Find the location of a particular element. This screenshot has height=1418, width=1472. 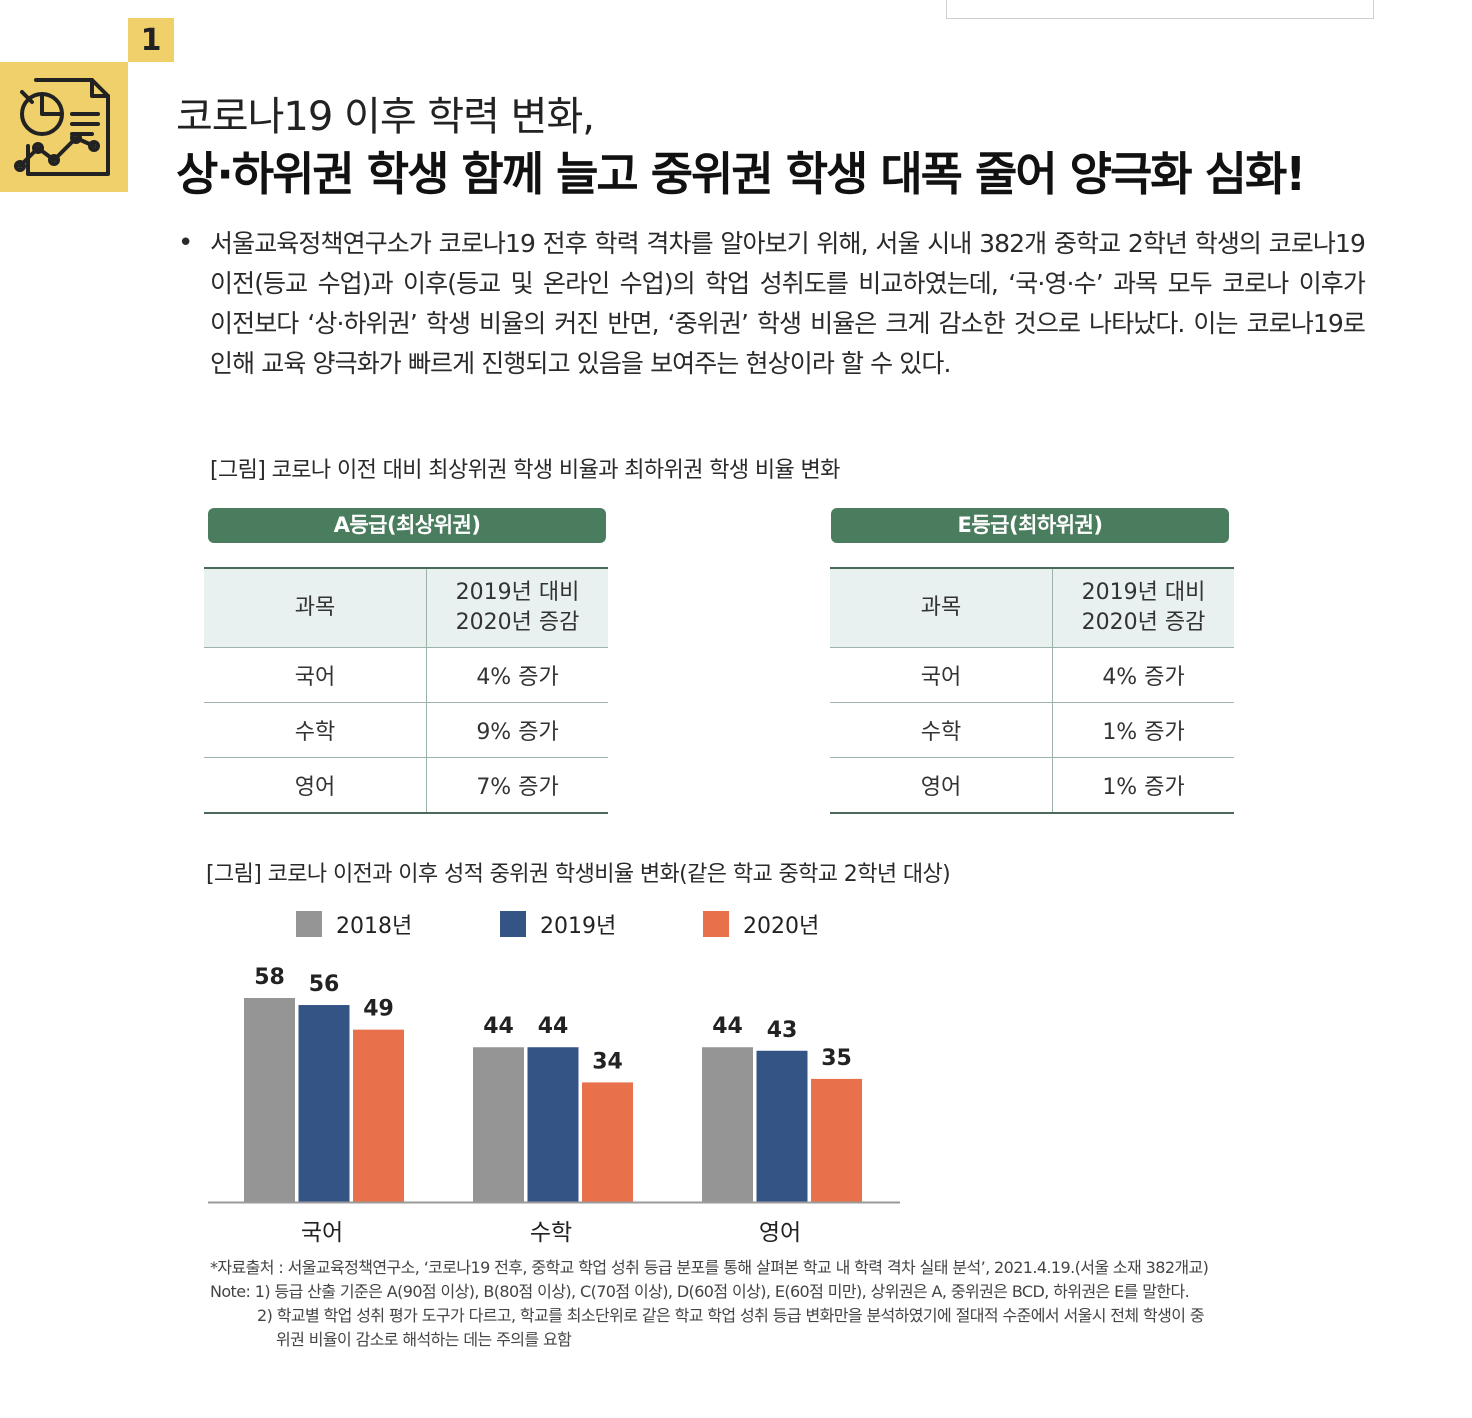

report-chart-icon is located at coordinates (64, 127).